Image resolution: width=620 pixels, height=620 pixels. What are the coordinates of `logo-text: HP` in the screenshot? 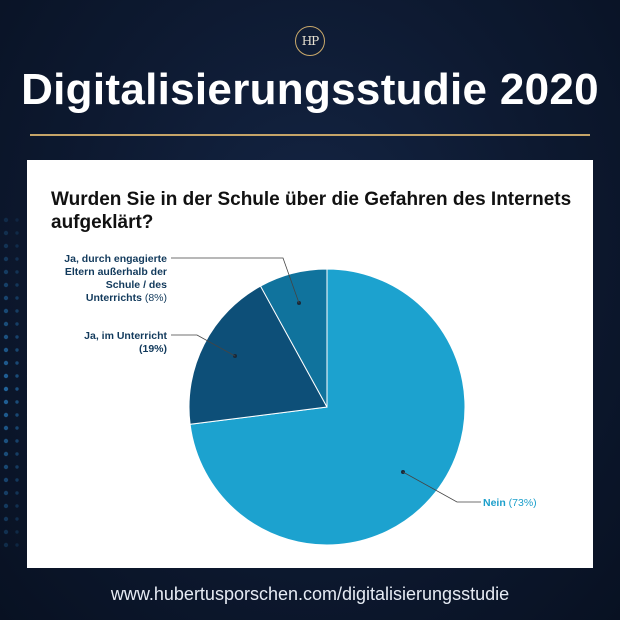 It's located at (310, 41).